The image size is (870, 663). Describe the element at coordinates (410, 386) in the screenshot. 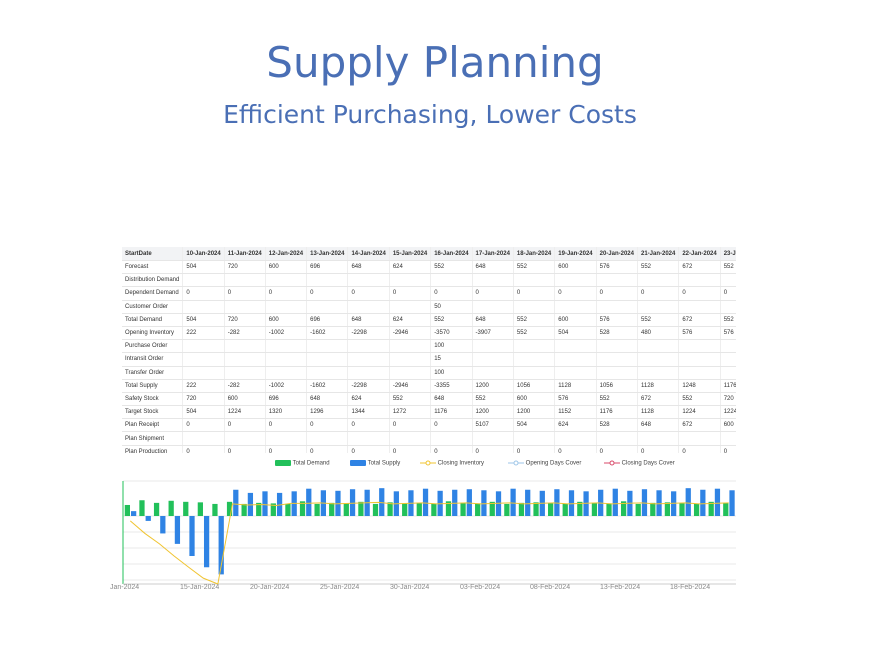

I see `table-cell: -2946` at that location.